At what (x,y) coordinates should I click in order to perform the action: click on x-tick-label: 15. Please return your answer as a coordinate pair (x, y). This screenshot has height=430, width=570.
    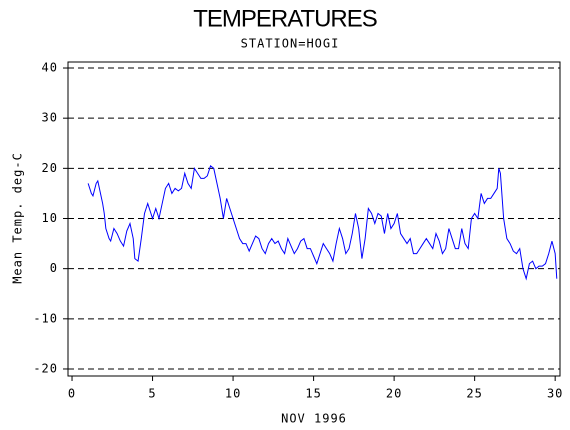
    Looking at the image, I should click on (313, 394).